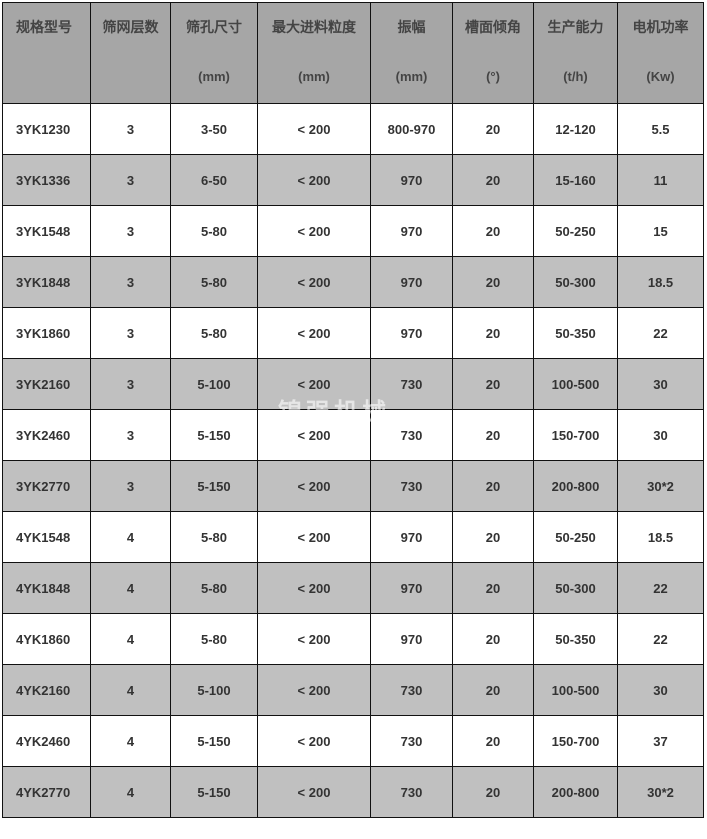 The height and width of the screenshot is (839, 707). I want to click on header-label: 规格型号, so click(44, 27).